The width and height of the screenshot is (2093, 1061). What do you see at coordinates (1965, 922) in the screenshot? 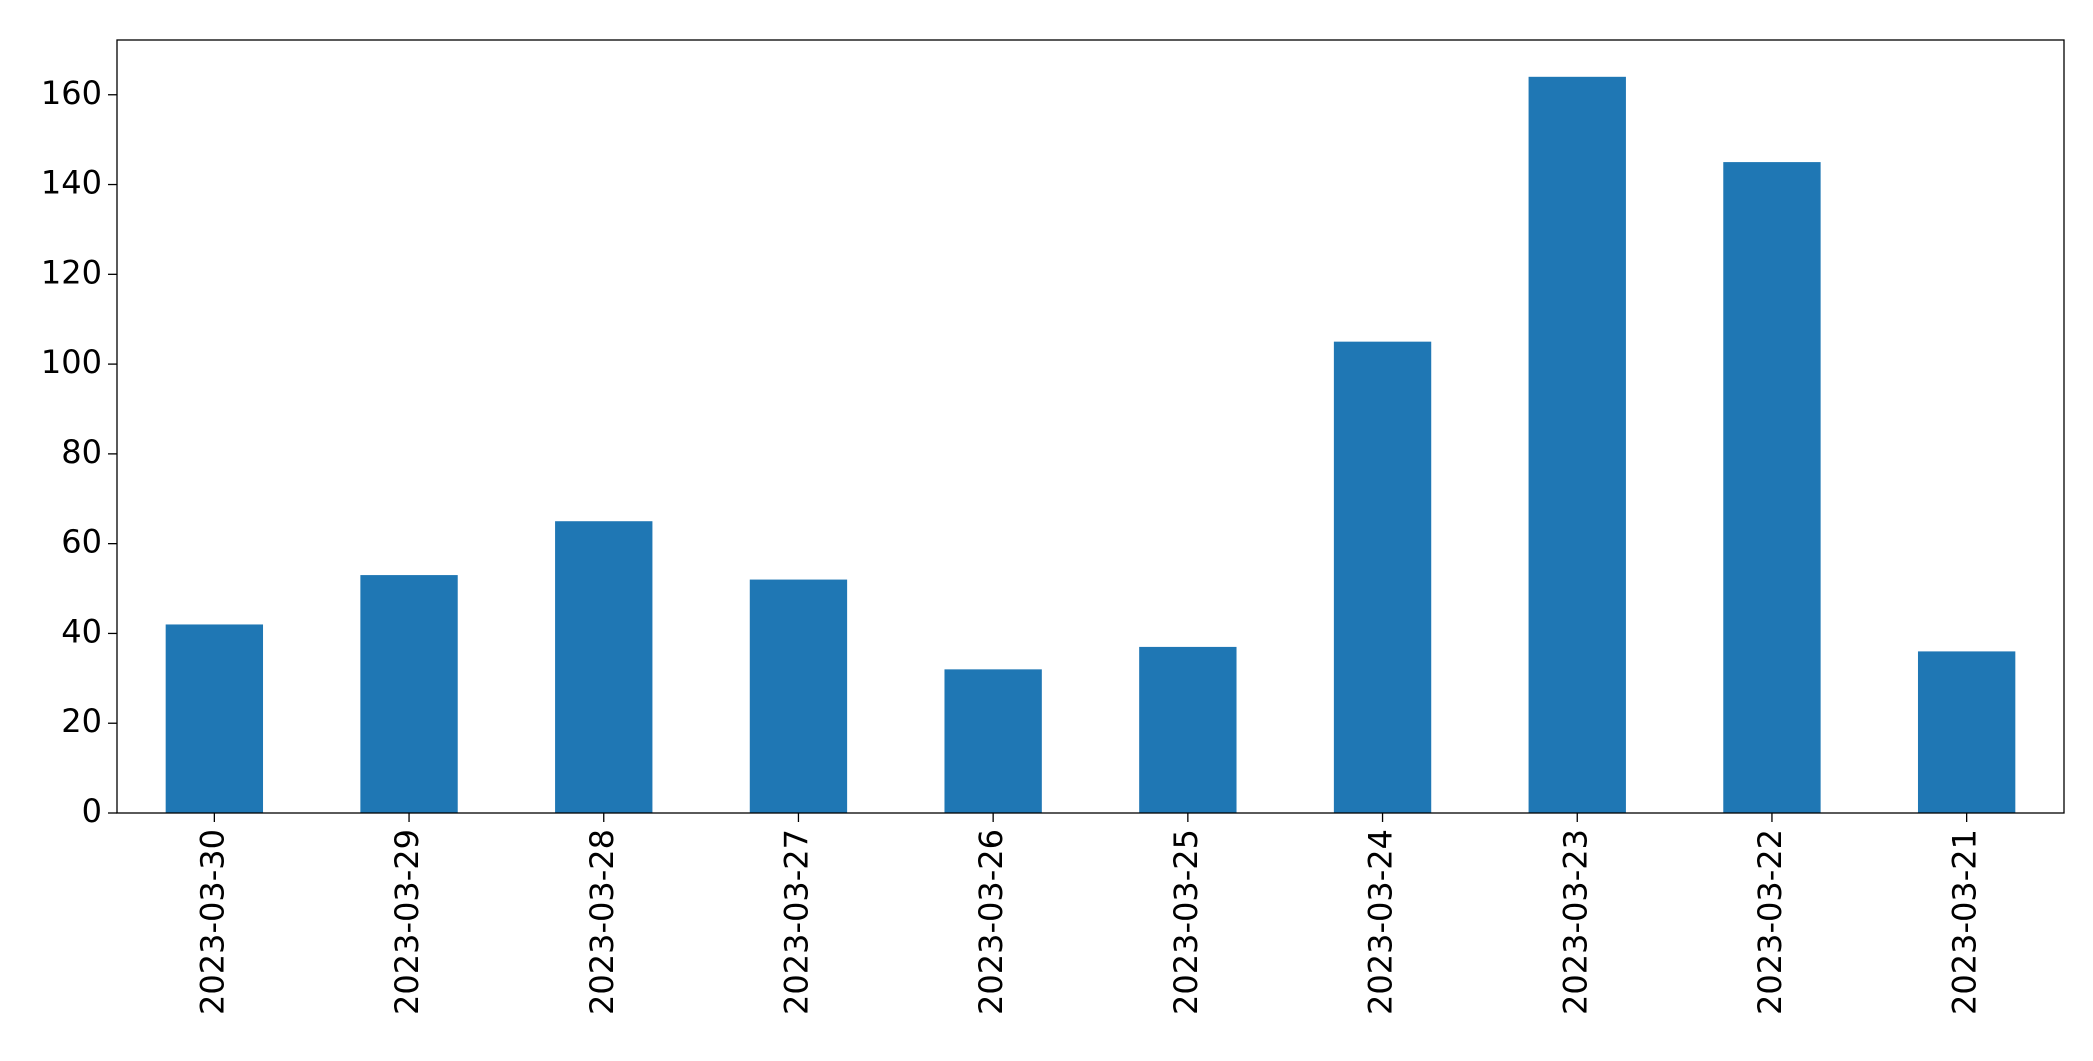
I see `x-tick-label: 2023-03-21` at bounding box center [1965, 922].